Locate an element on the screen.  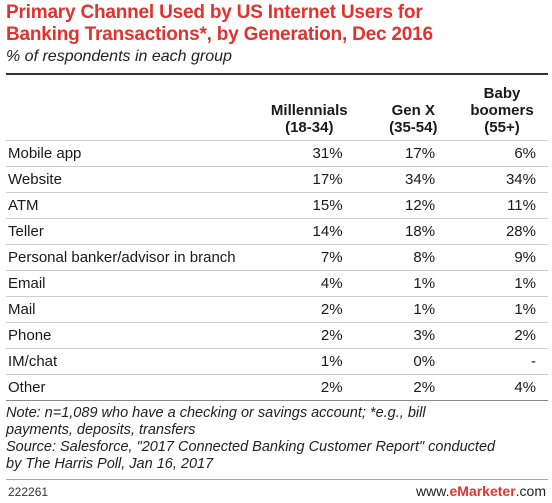
value-cell: 3% is located at coordinates (424, 335).